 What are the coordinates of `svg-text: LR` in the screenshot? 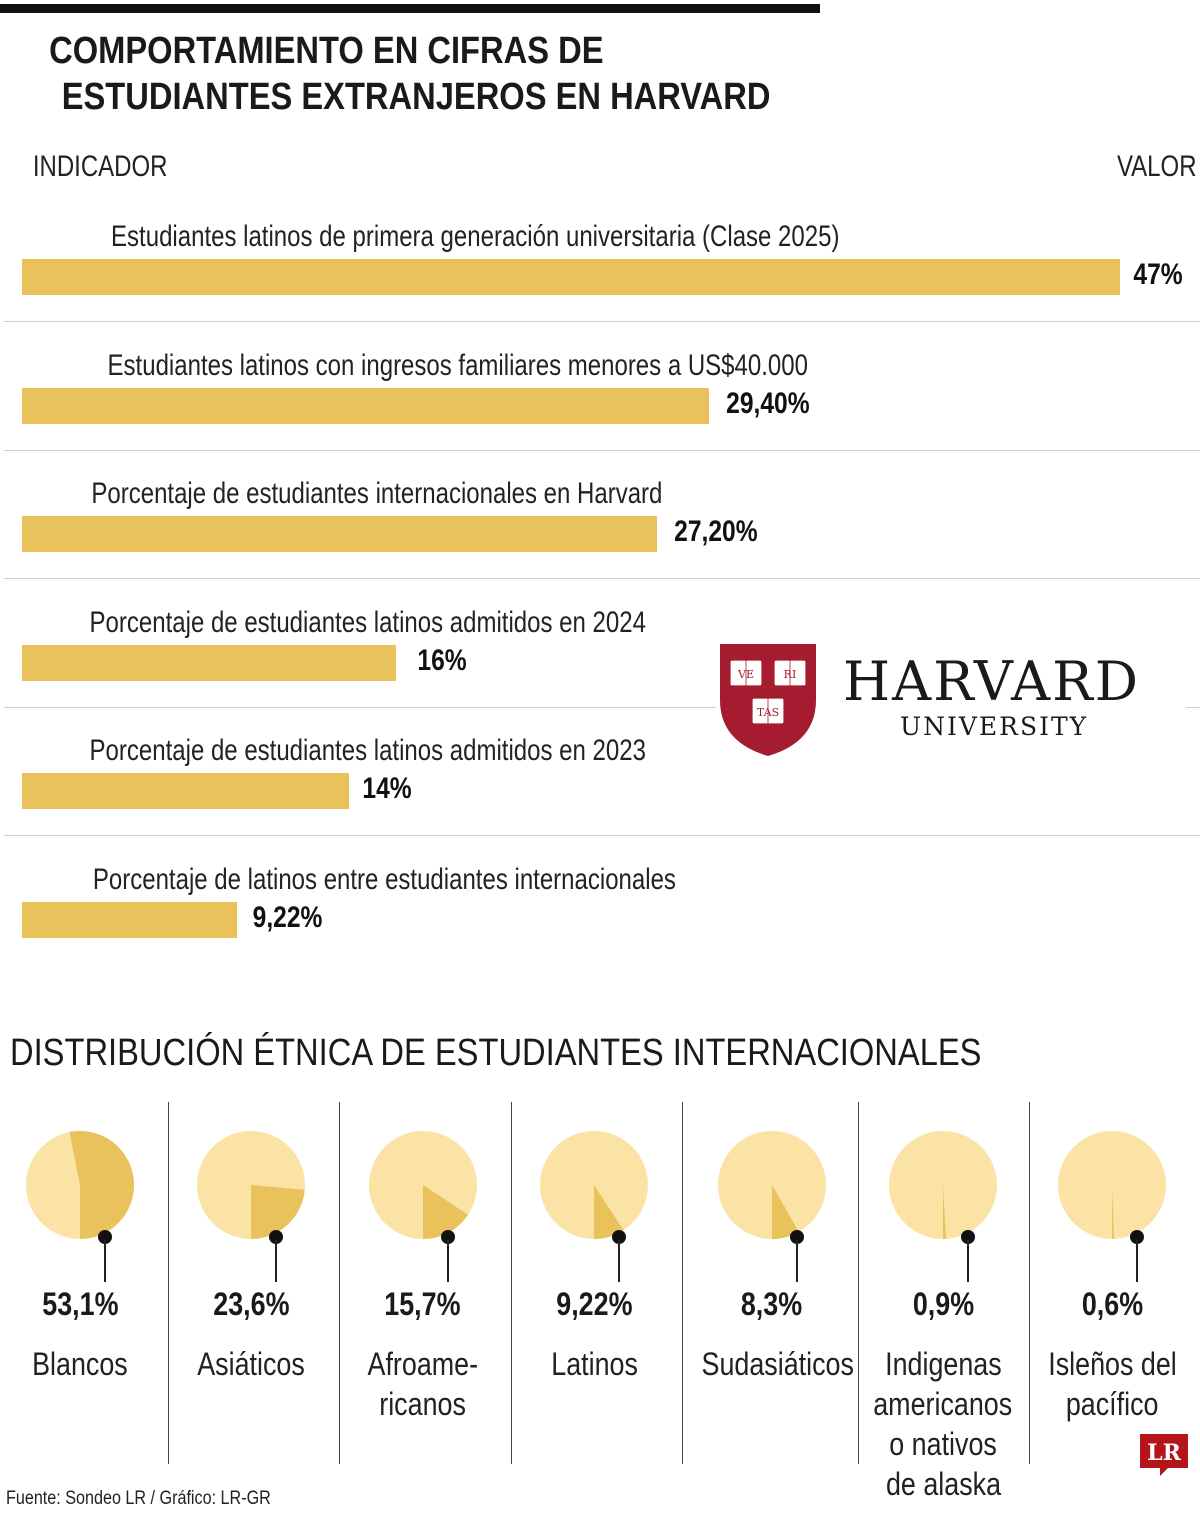 It's located at (1164, 1453).